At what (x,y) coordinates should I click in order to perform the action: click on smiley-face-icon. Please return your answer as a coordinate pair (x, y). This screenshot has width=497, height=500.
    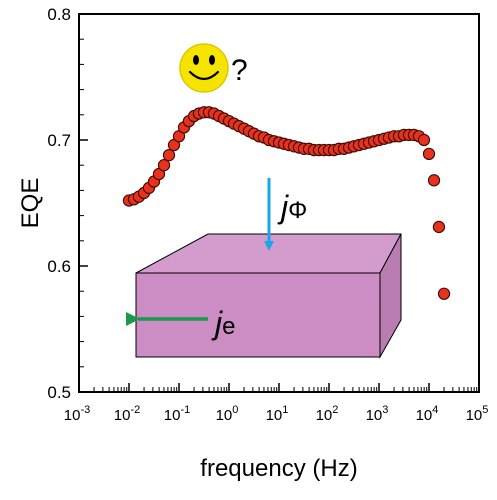
    Looking at the image, I should click on (204, 68).